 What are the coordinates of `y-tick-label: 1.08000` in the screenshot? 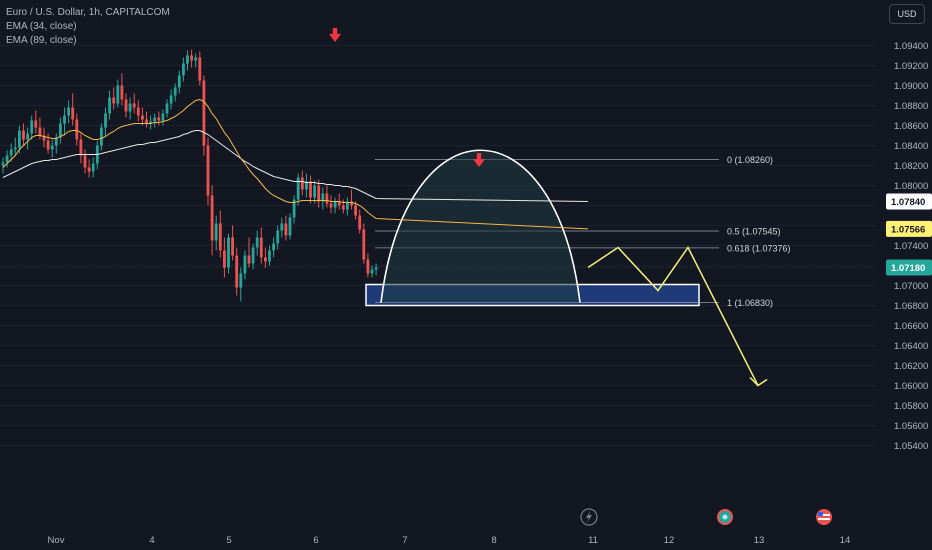 It's located at (911, 186).